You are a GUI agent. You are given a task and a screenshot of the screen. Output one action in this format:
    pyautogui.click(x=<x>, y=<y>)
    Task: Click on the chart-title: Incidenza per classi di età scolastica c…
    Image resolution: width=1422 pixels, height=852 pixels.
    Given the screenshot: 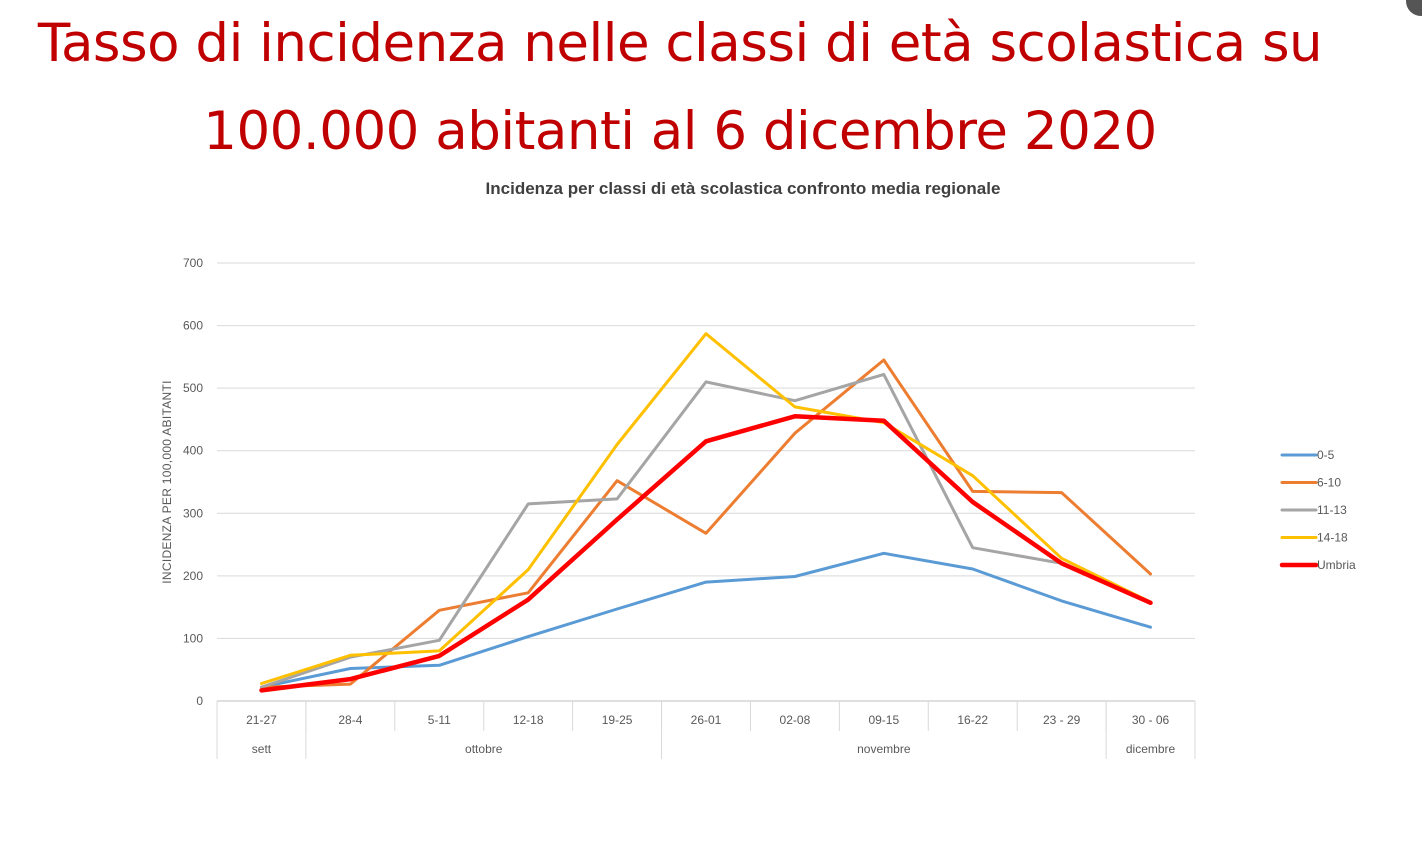 What is the action you would take?
    pyautogui.click(x=743, y=188)
    